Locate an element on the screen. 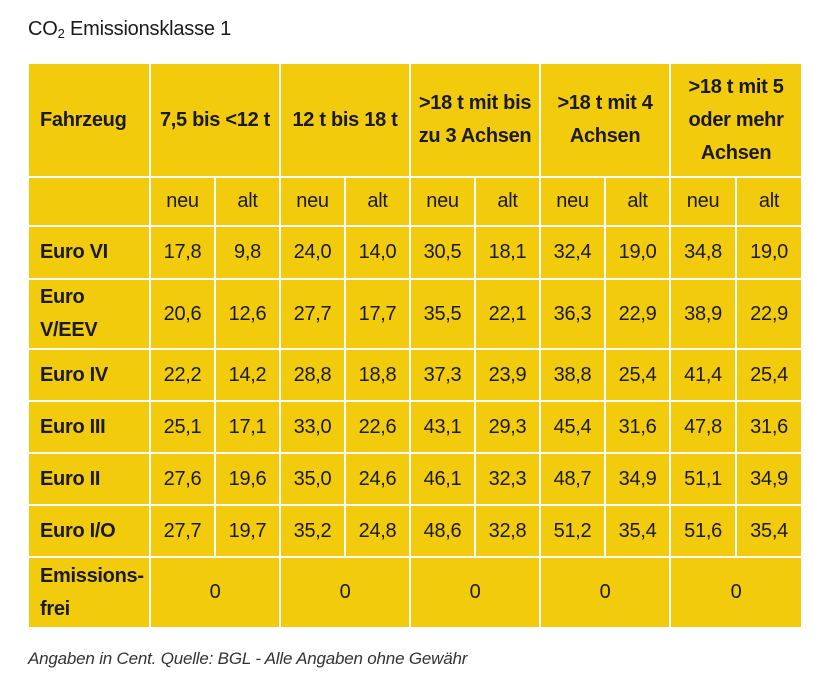  cell-new: 51,6 is located at coordinates (703, 531).